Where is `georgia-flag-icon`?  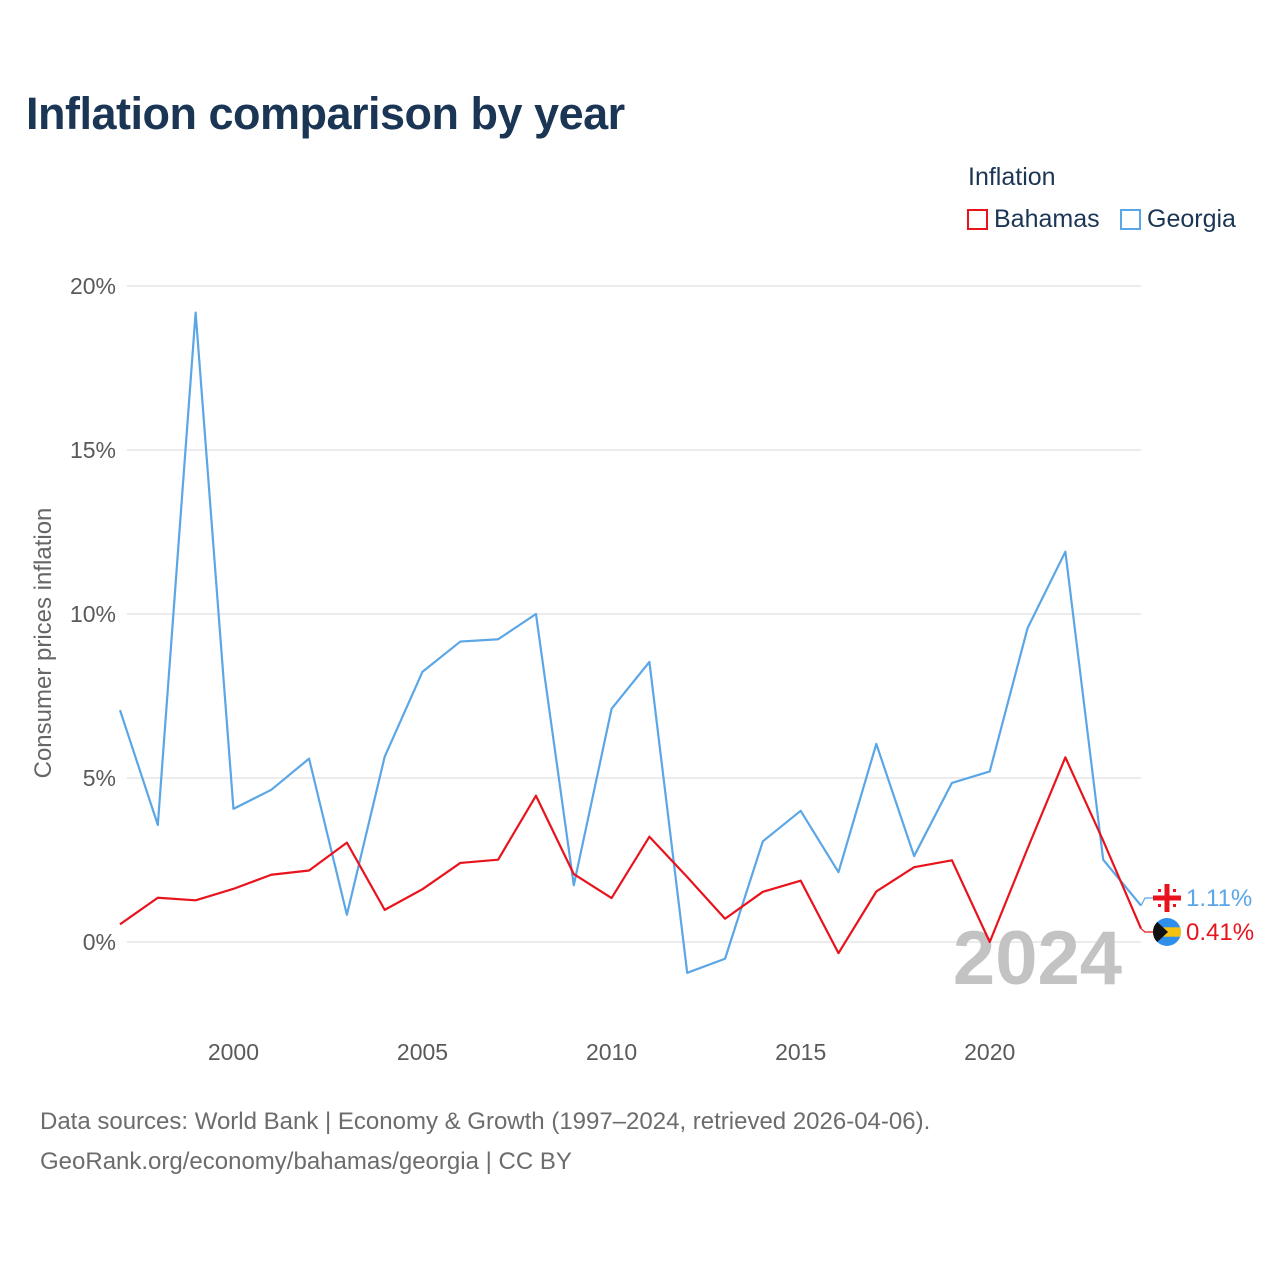 georgia-flag-icon is located at coordinates (1167, 898).